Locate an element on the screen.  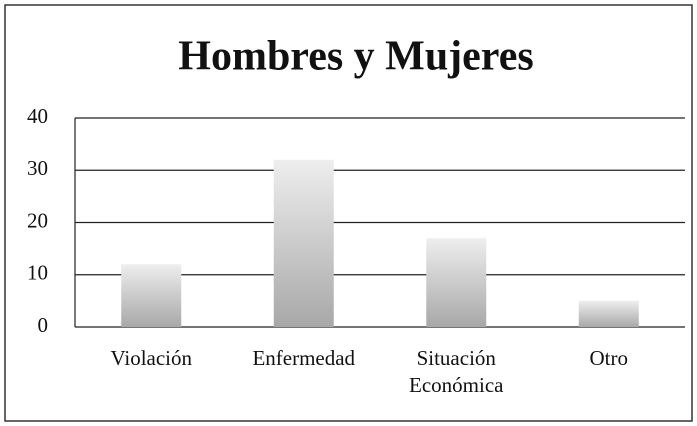
x-tick-label: Otro is located at coordinates (609, 358).